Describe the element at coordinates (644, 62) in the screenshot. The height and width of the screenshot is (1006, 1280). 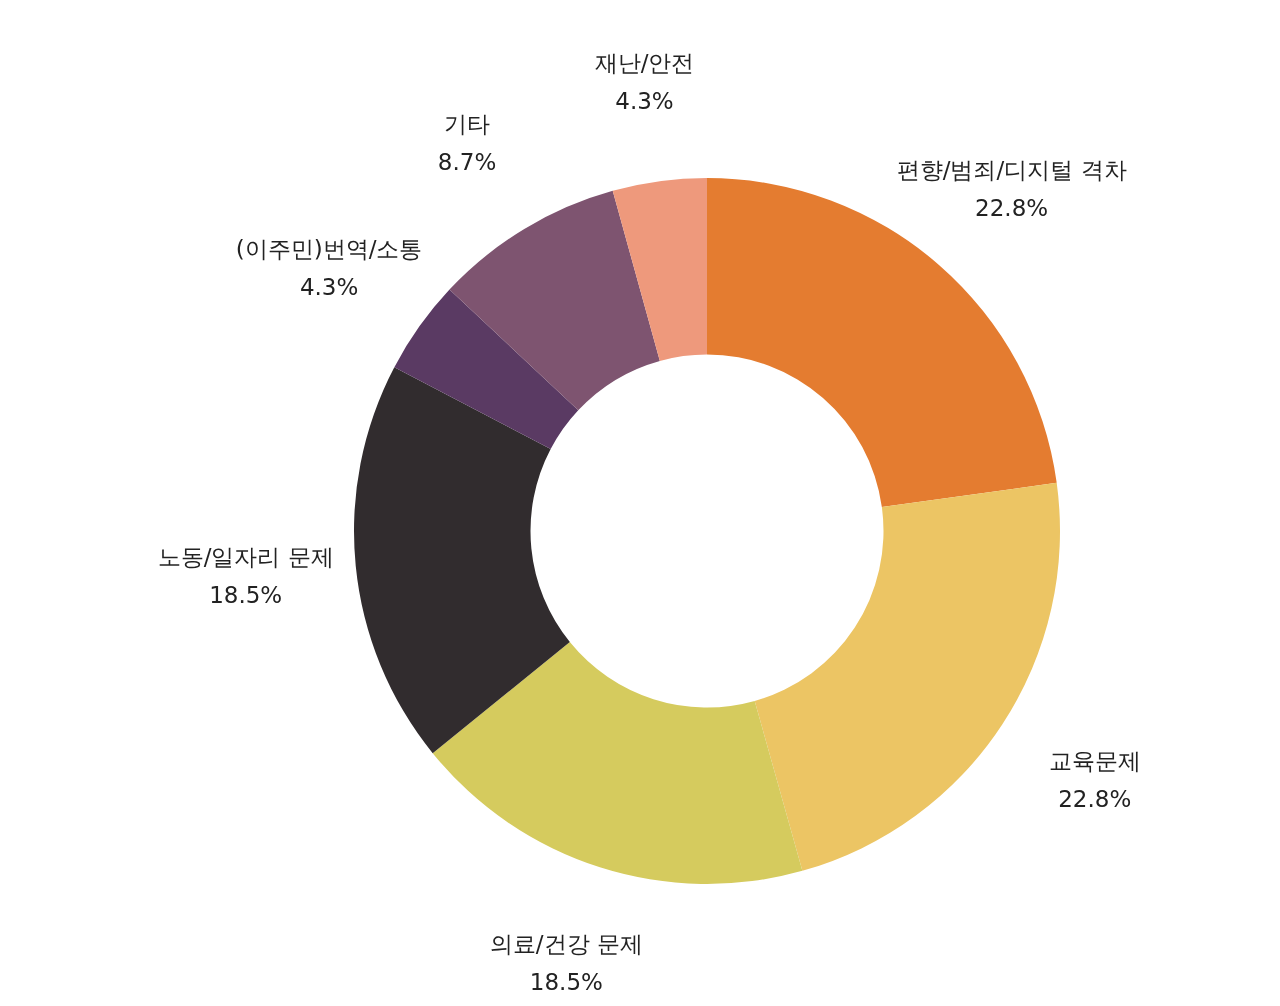
I see `slice-label: 재난/안전` at that location.